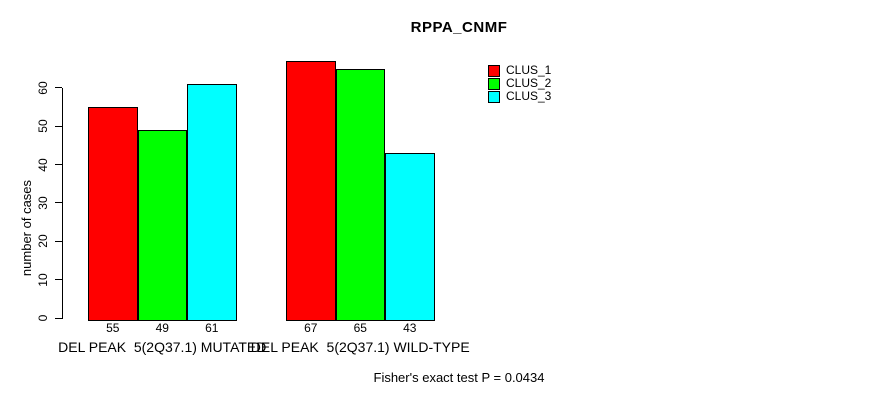  What do you see at coordinates (43, 241) in the screenshot?
I see `y-tick-label: 20` at bounding box center [43, 241].